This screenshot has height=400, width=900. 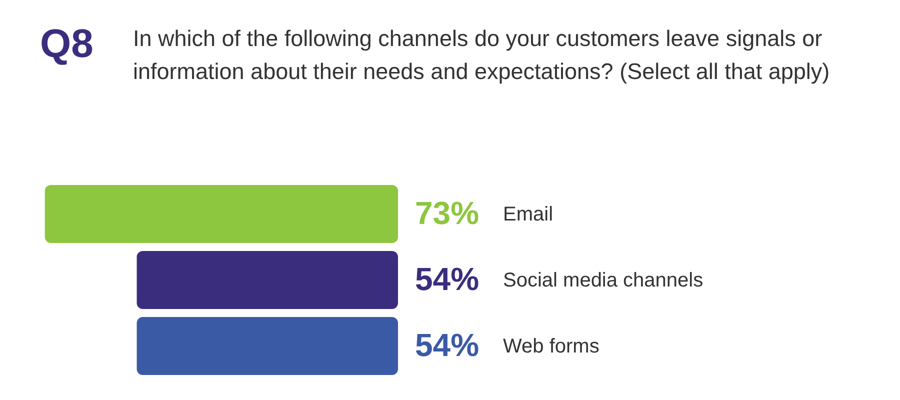 I want to click on chart-title: Q8, so click(x=67, y=44).